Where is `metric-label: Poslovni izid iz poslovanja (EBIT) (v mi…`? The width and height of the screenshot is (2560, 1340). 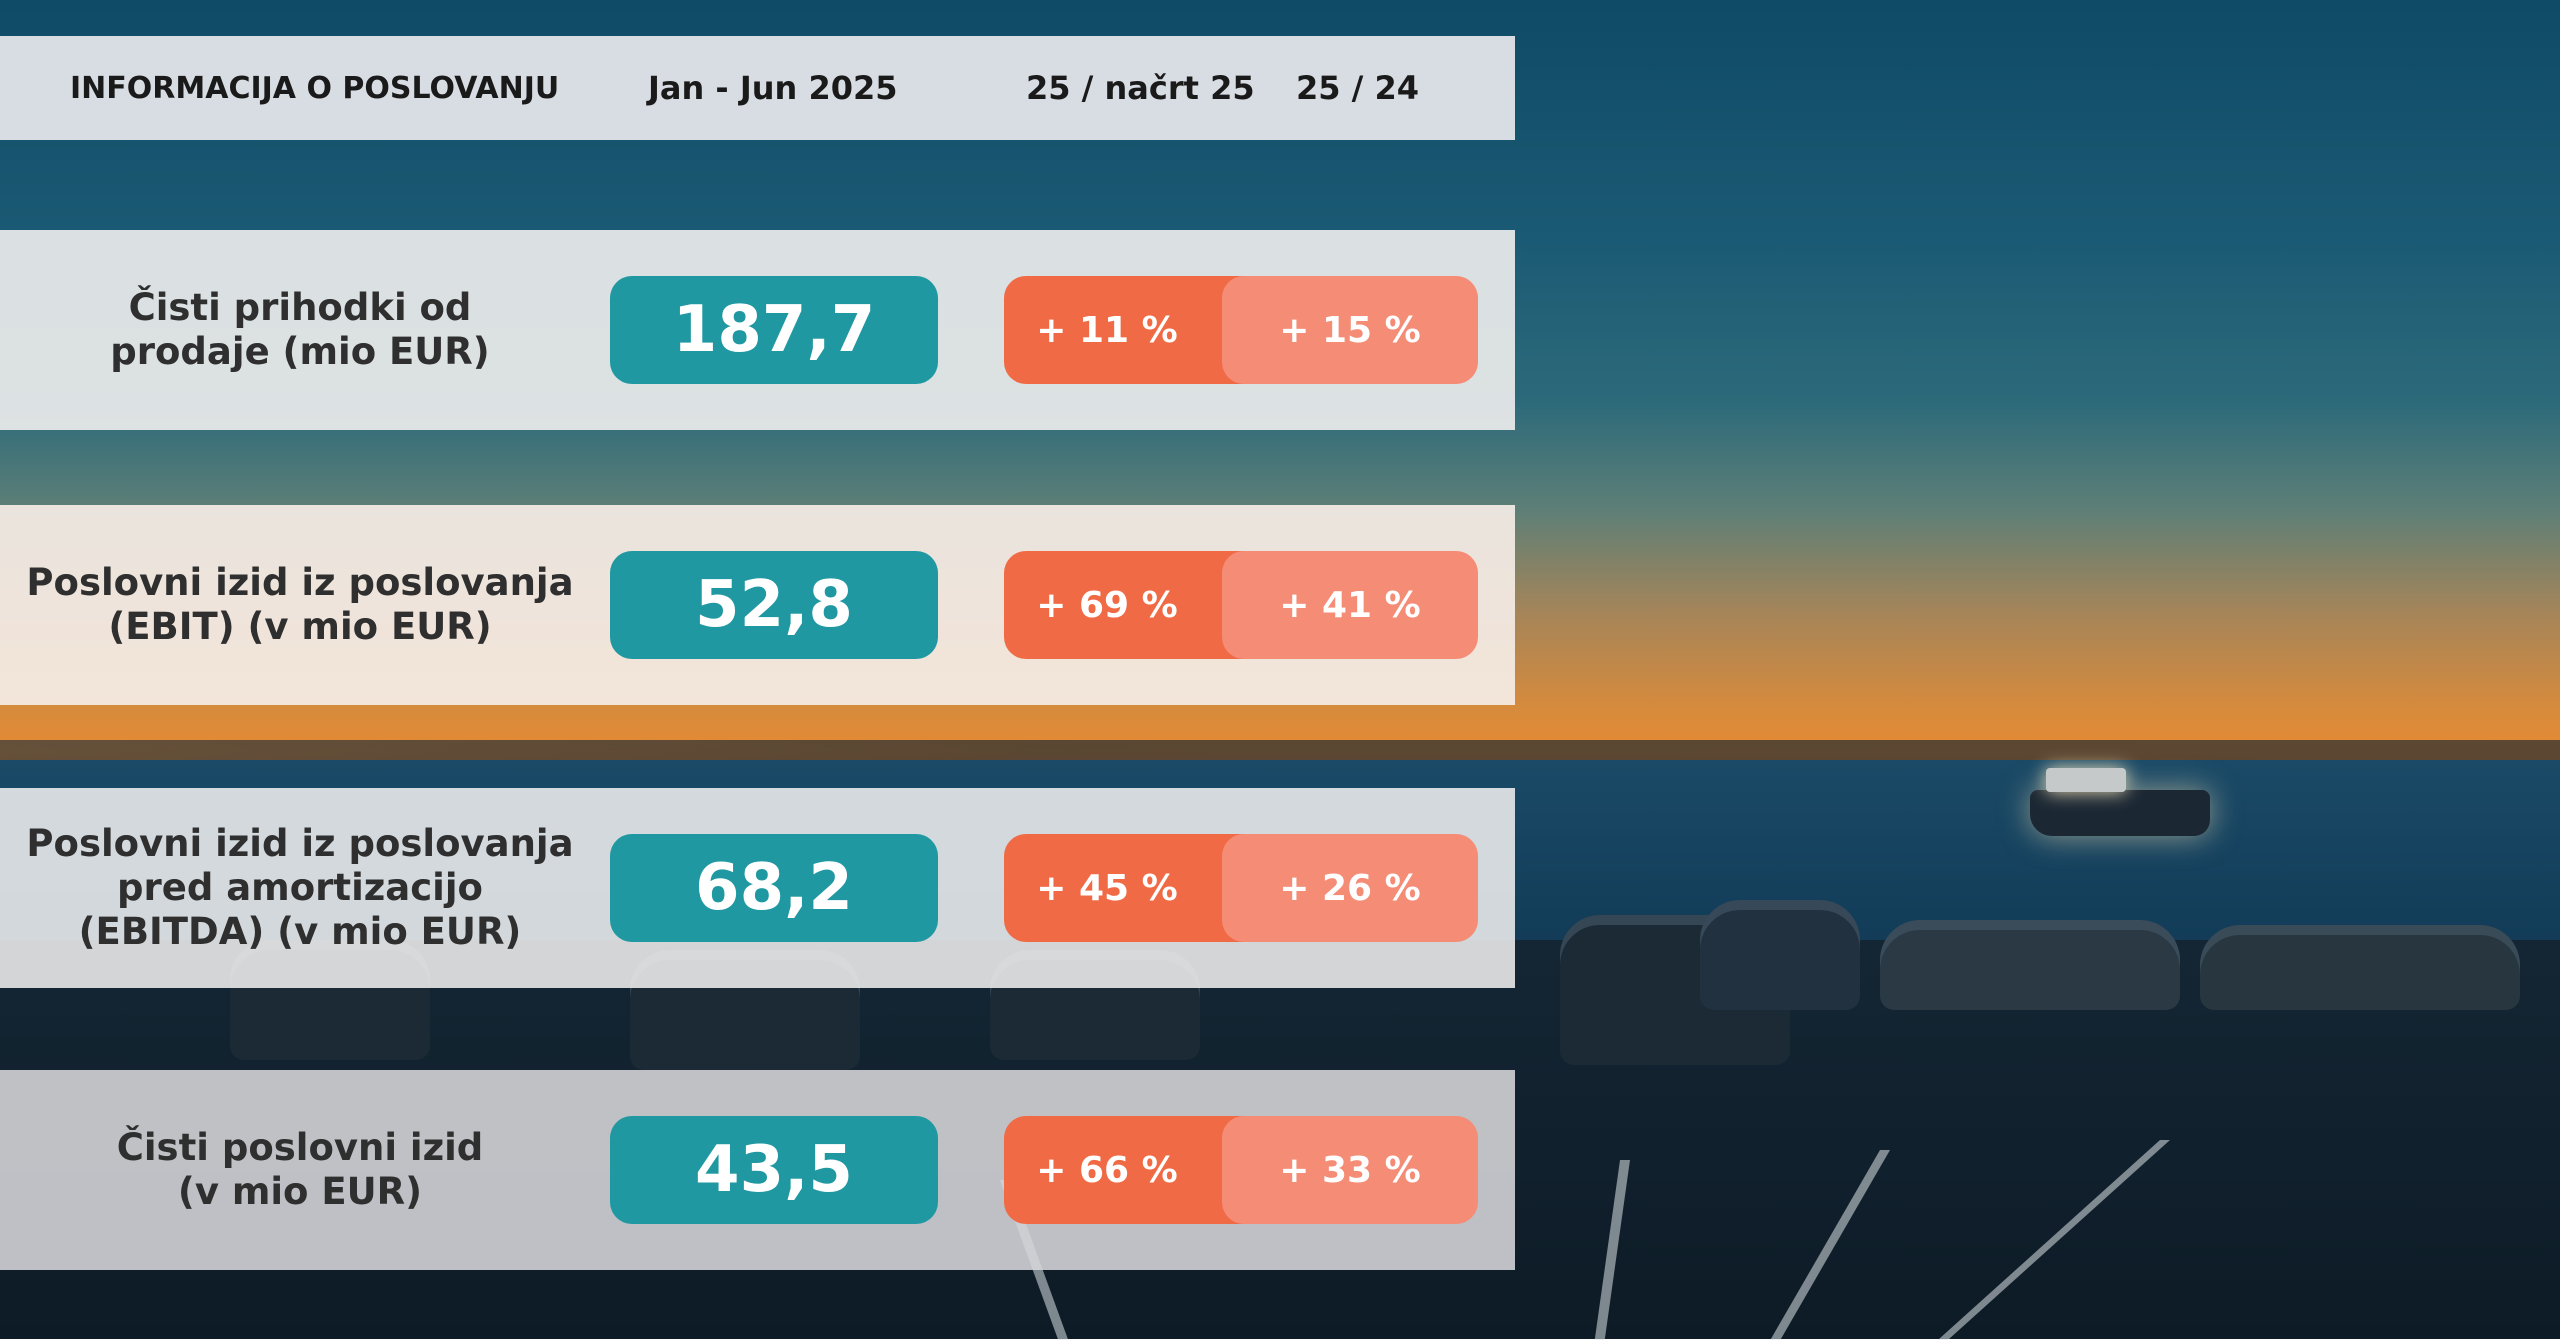 metric-label: Poslovni izid iz poslovanja (EBIT) (v mi… is located at coordinates (300, 604).